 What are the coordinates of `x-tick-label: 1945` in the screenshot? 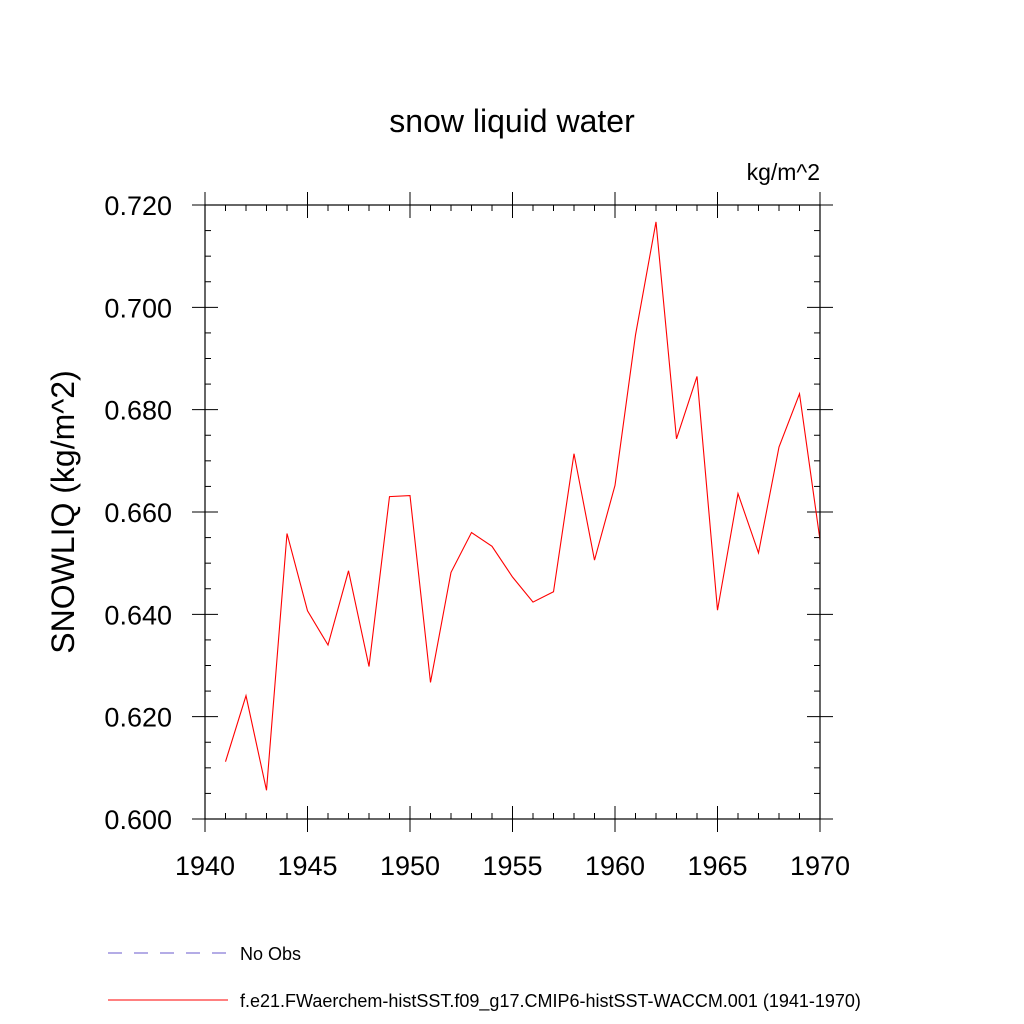 It's located at (307, 866).